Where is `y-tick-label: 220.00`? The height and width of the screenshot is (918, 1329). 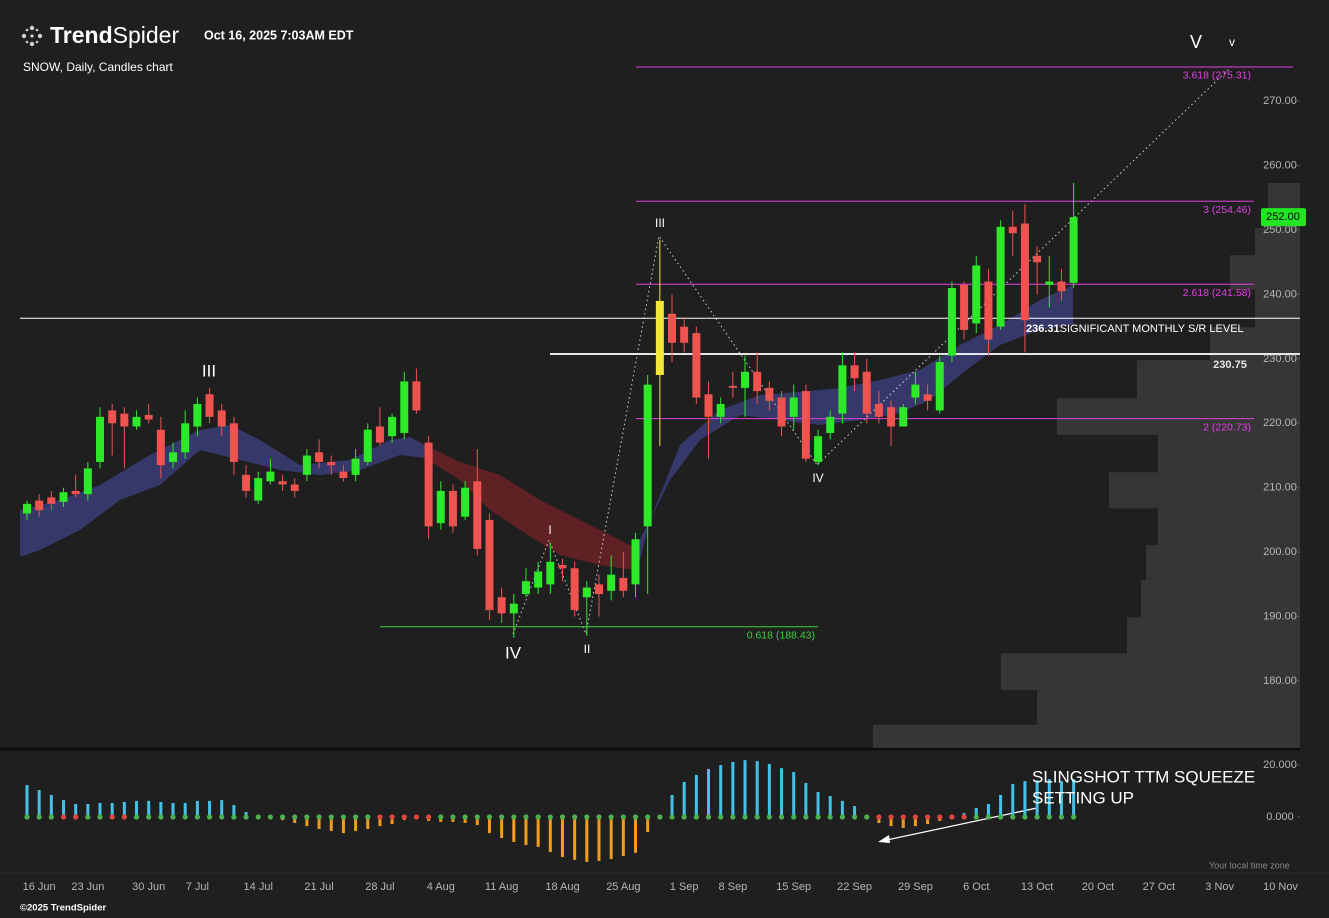
y-tick-label: 220.00 is located at coordinates (1280, 423).